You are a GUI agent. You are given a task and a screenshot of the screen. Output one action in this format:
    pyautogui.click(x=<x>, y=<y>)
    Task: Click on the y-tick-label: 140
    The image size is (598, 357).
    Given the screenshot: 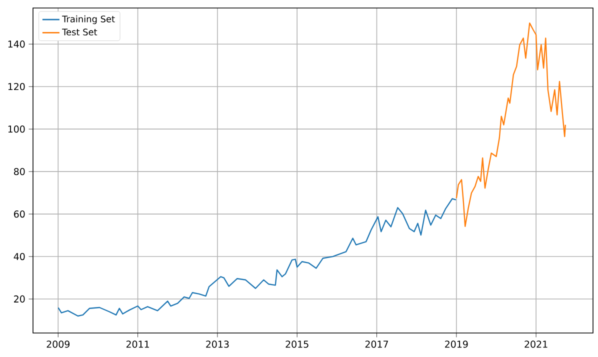 What is the action you would take?
    pyautogui.click(x=16, y=44)
    